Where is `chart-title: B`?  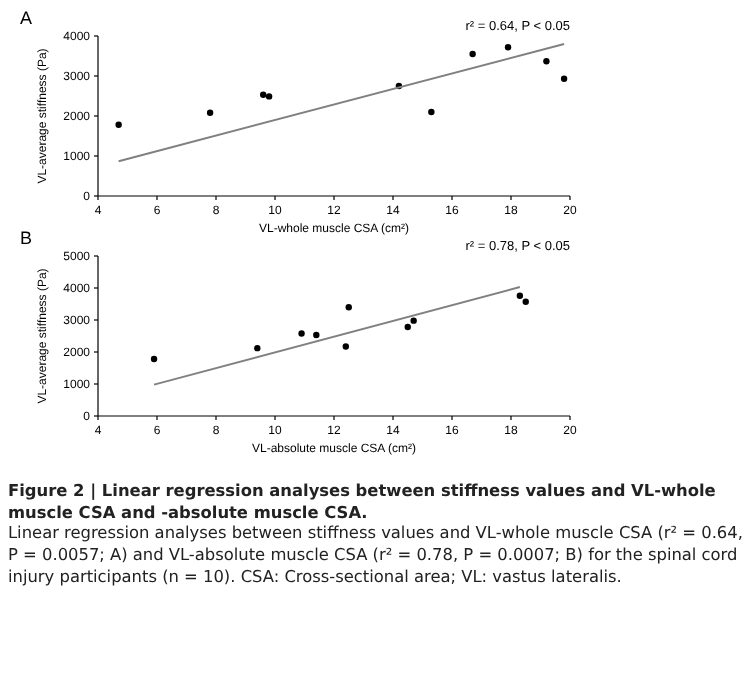 chart-title: B is located at coordinates (26, 238).